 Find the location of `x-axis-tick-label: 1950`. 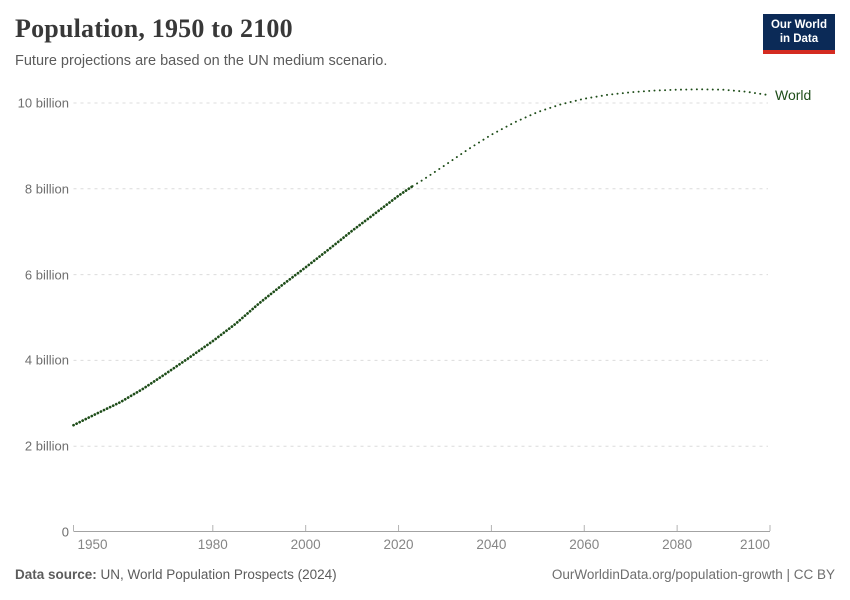

x-axis-tick-label: 1950 is located at coordinates (92, 544).